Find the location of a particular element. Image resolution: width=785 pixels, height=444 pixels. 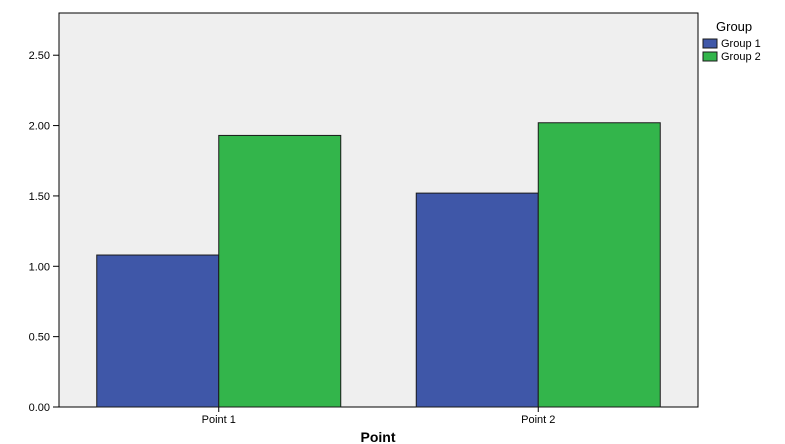

legend-title: Group is located at coordinates (734, 26).